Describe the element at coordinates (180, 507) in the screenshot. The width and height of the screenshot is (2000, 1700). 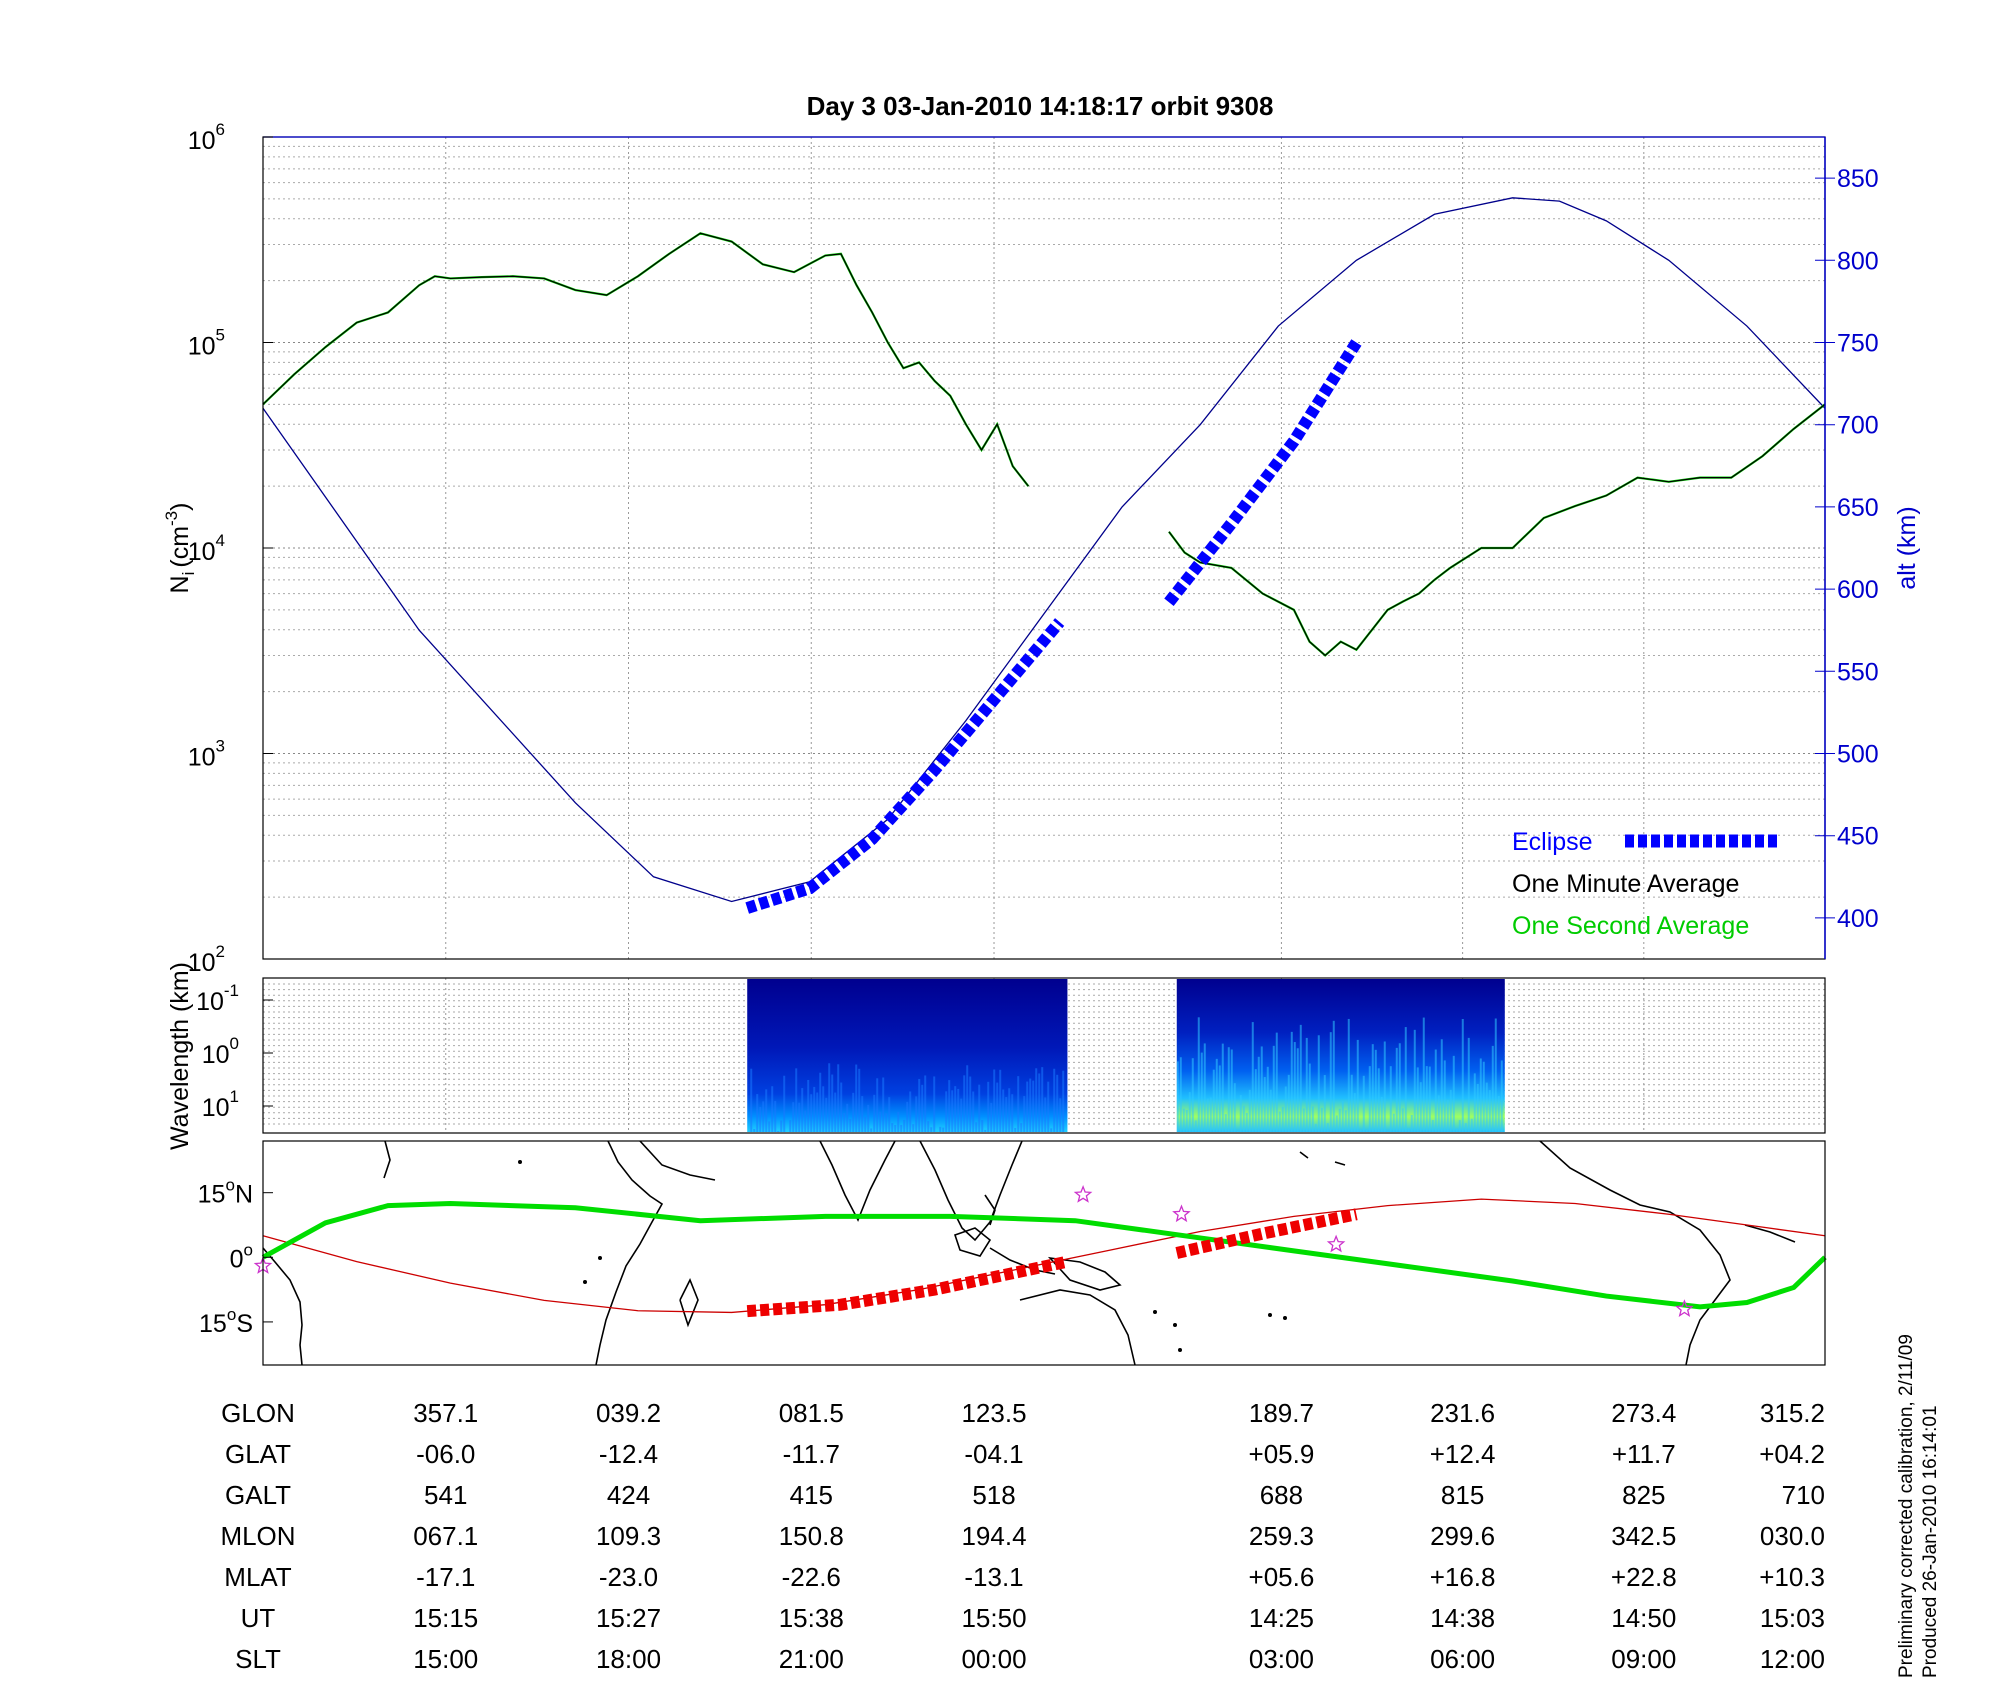
I see `ylabel-close: )` at that location.